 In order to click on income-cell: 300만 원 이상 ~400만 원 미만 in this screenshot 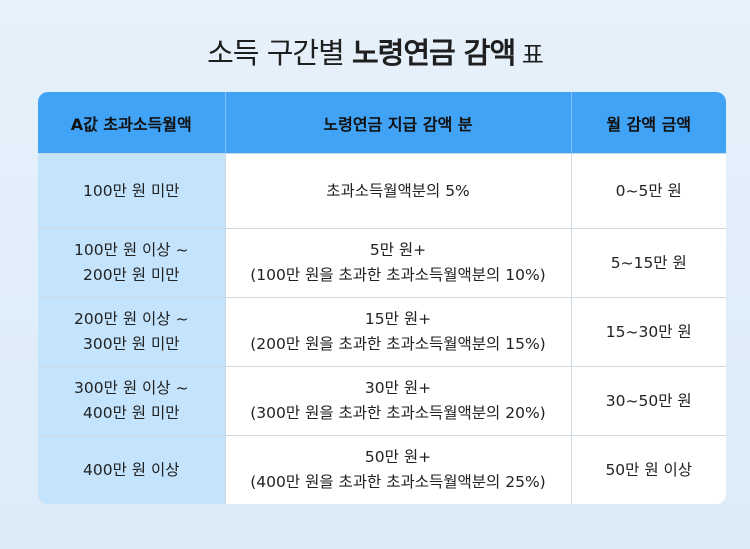, I will do `click(132, 401)`.